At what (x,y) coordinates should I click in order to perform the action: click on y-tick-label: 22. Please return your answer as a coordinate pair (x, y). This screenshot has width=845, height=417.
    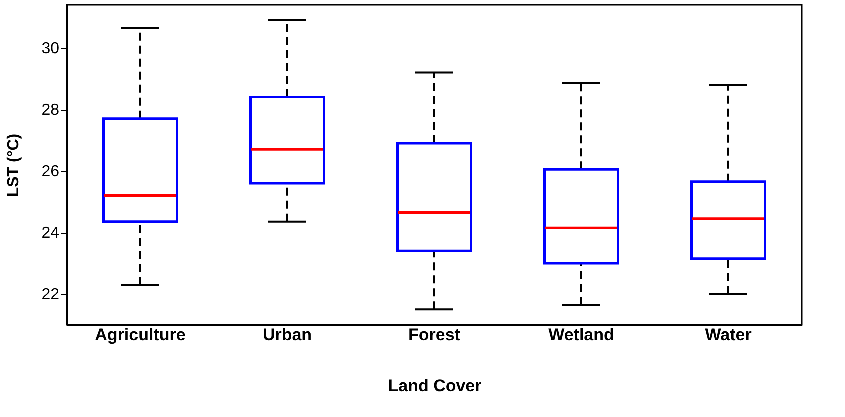
    Looking at the image, I should click on (51, 295).